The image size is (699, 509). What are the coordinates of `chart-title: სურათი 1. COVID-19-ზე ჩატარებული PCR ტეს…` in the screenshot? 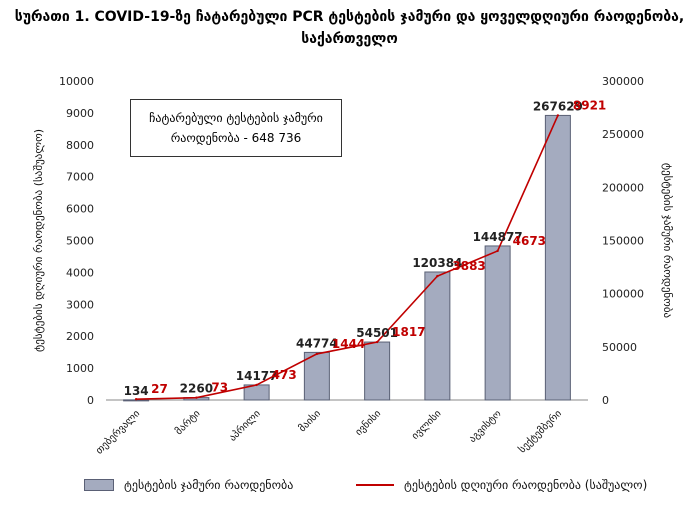 It's located at (349, 28).